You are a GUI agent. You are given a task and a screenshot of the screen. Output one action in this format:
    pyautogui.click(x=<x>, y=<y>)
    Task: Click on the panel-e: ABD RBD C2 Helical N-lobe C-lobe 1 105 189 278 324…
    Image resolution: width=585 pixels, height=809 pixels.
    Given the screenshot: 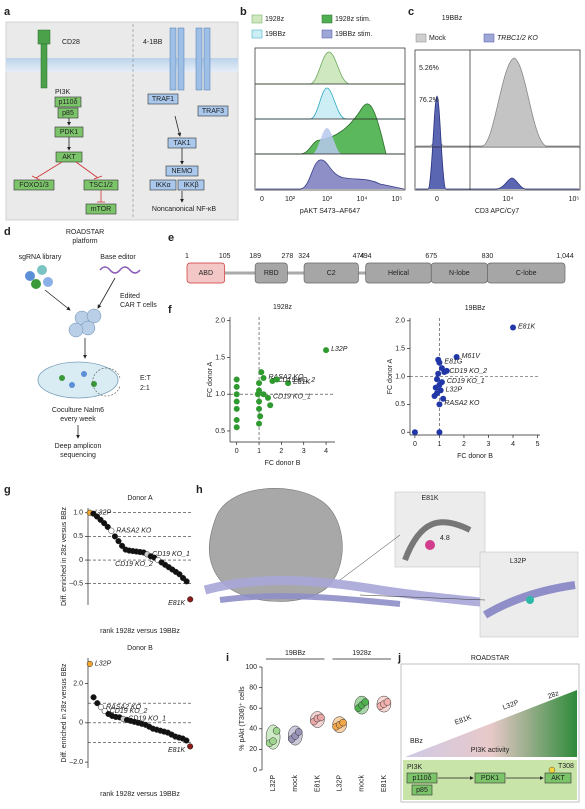 What is the action you would take?
    pyautogui.click(x=379, y=268)
    